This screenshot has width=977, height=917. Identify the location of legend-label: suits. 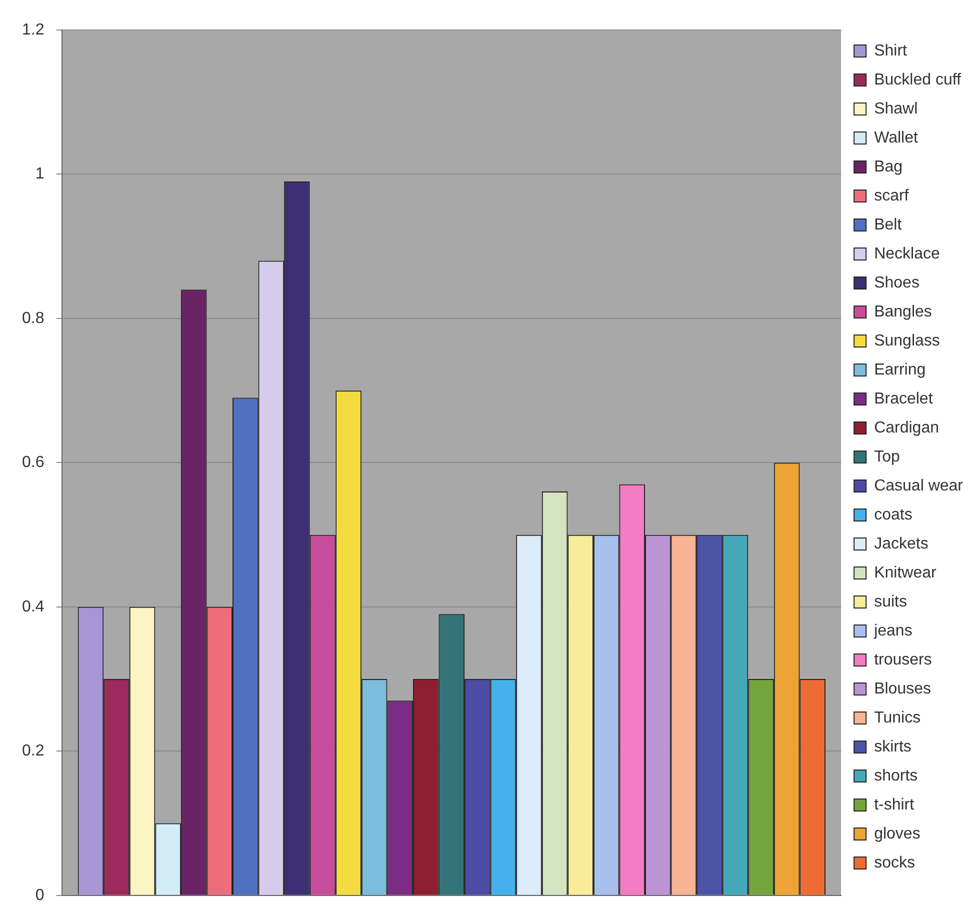
(890, 601).